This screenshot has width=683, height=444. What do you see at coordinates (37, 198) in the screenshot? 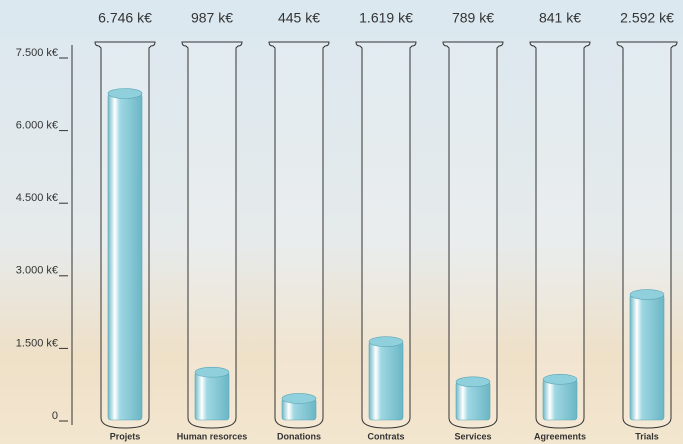
I see `y-tick-label: 4.500 k€` at bounding box center [37, 198].